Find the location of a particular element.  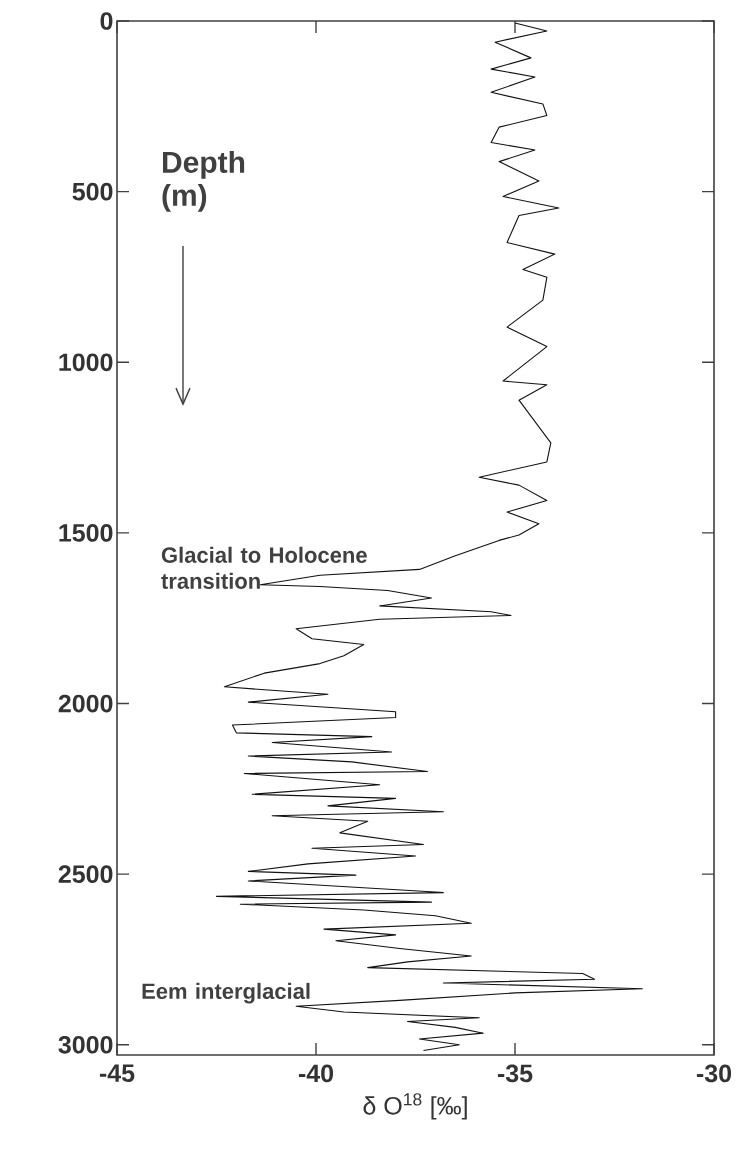

y-tick-label: 0 is located at coordinates (106, 21).